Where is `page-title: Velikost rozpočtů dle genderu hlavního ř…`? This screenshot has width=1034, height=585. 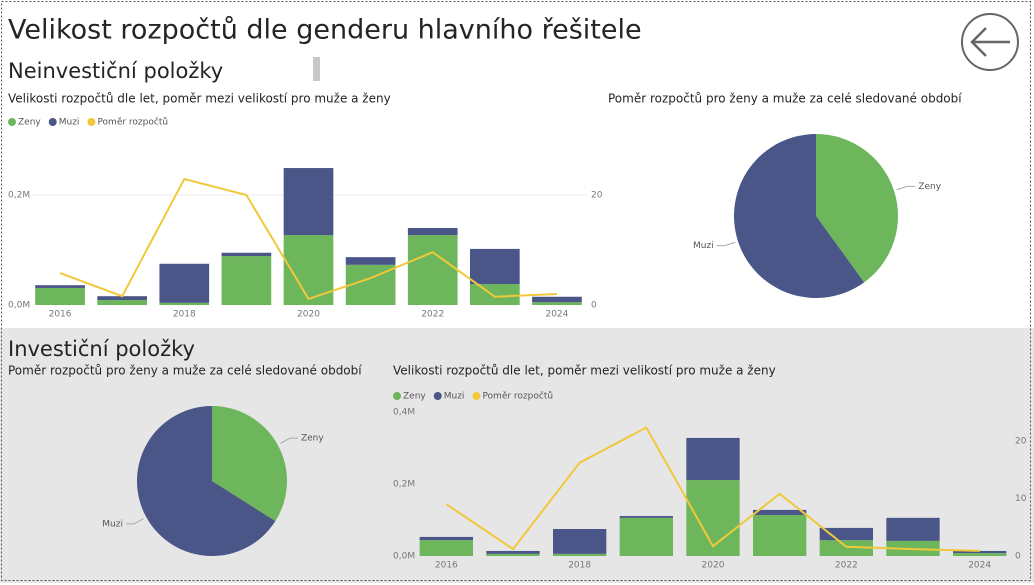 page-title: Velikost rozpočtů dle genderu hlavního ř… is located at coordinates (325, 30).